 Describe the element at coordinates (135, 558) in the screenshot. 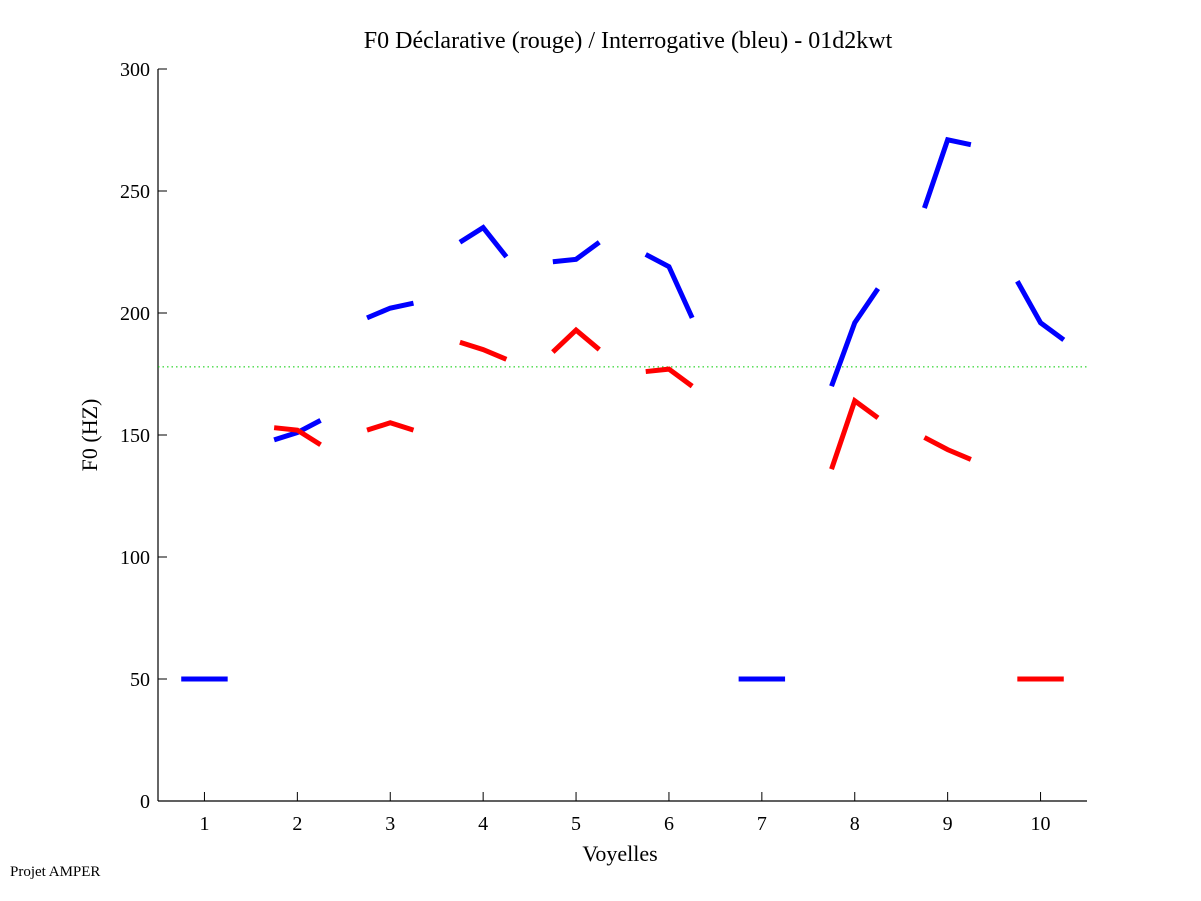

I see `y-tick-label: 100` at that location.